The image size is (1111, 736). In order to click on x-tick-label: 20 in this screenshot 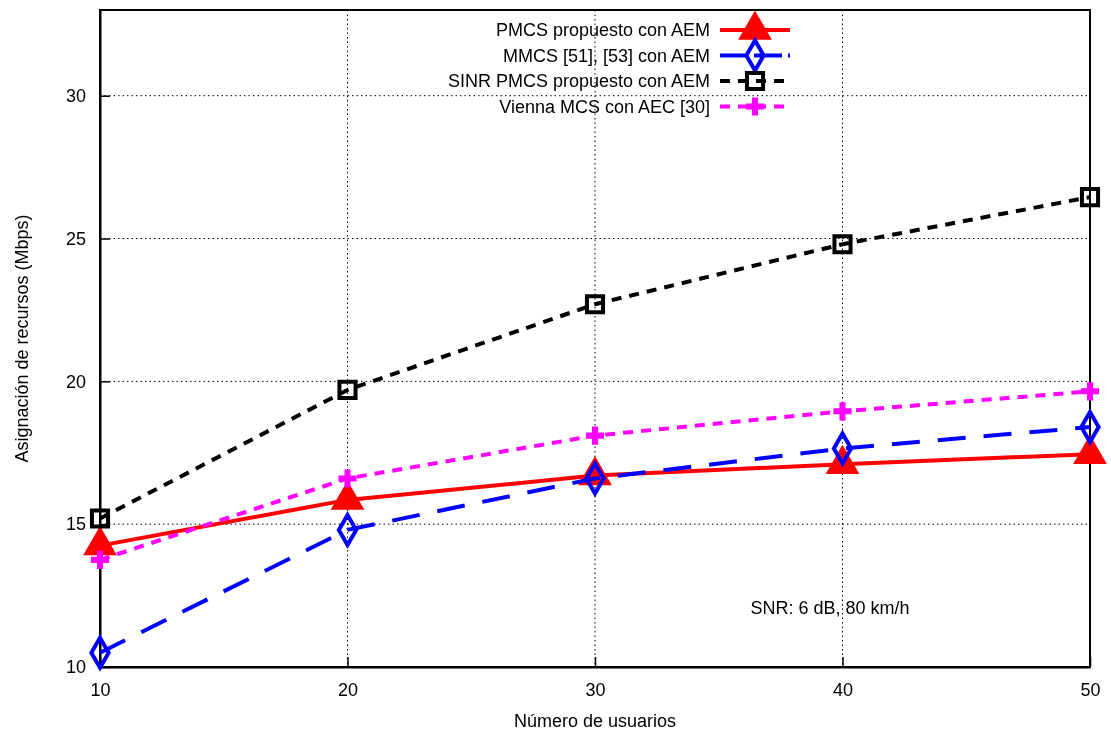, I will do `click(348, 689)`.